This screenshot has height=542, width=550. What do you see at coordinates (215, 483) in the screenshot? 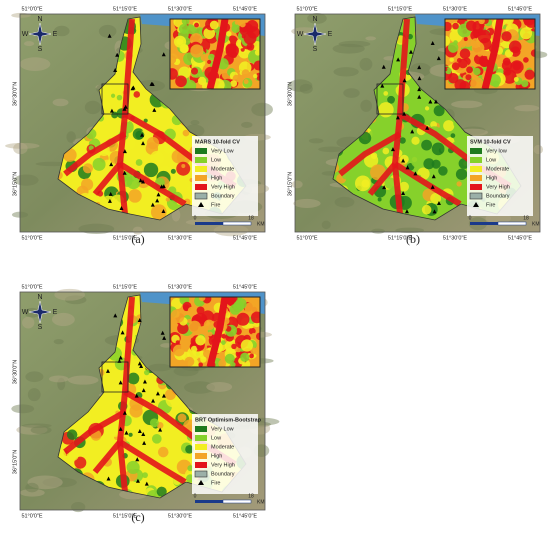
I see `legend-label: Fire` at bounding box center [215, 483].